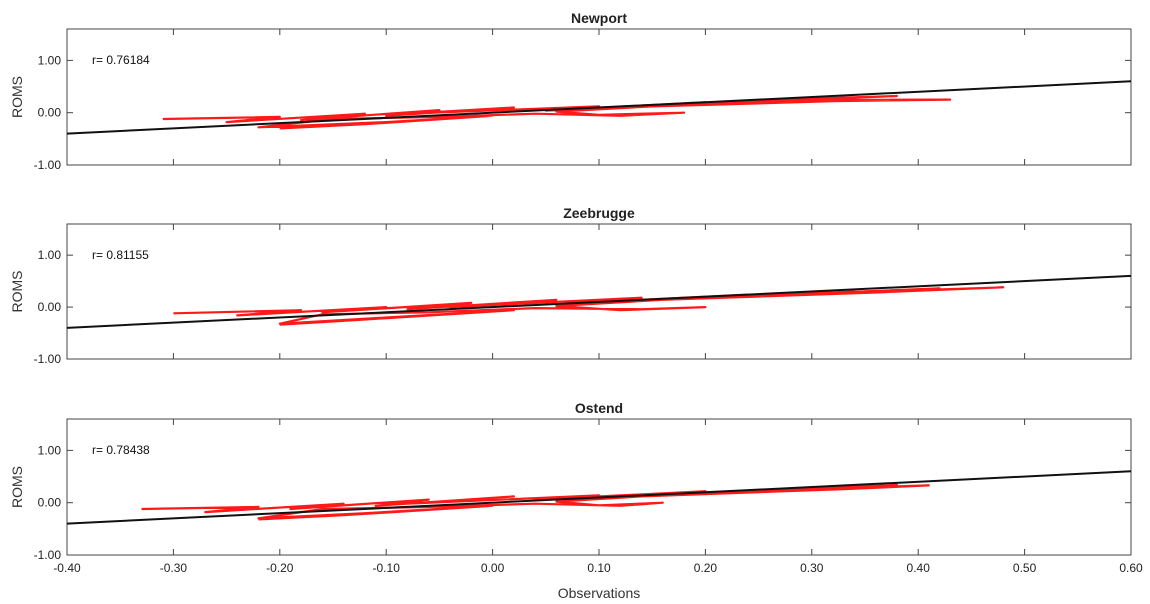  Describe the element at coordinates (599, 568) in the screenshot. I see `x-tick-label: 0.10` at that location.